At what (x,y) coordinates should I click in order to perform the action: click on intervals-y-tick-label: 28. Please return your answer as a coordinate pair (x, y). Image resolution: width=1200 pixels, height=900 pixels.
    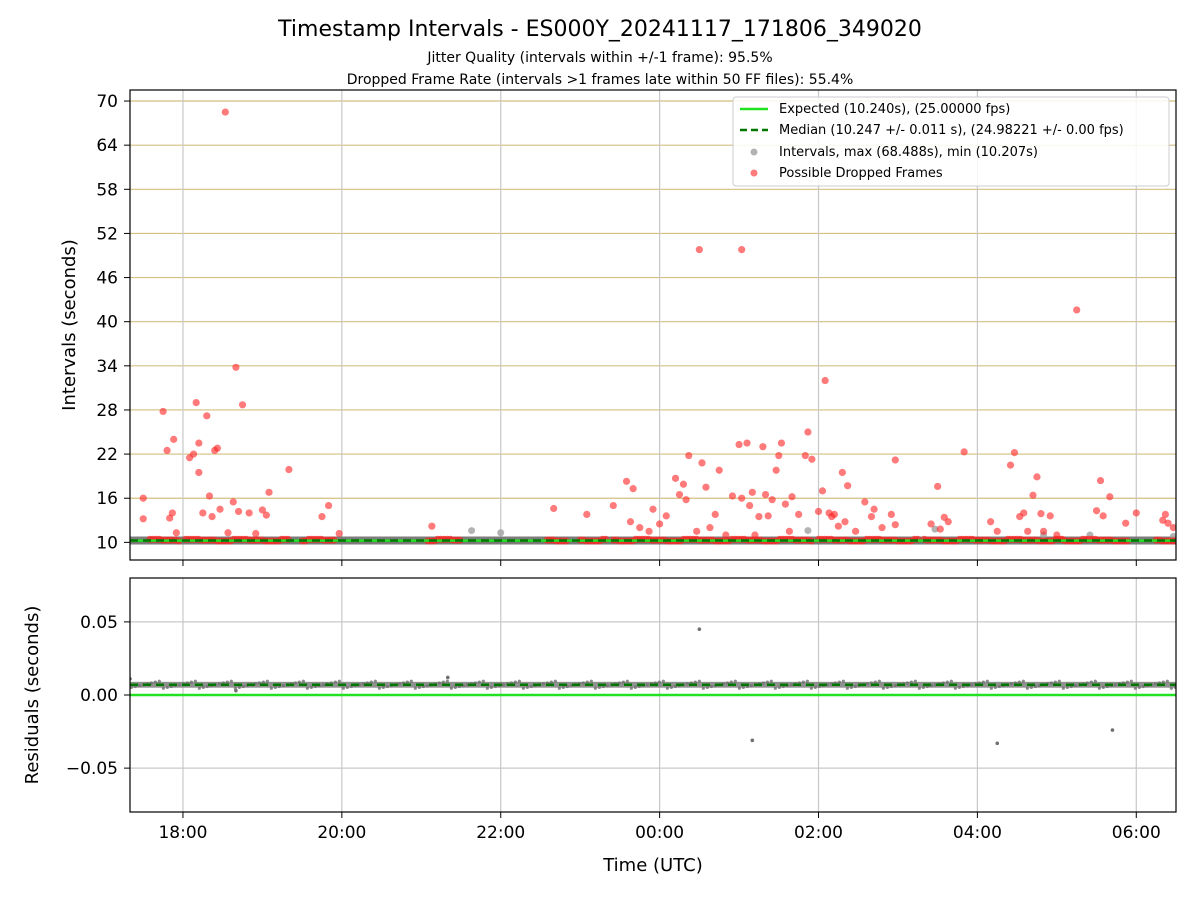
    Looking at the image, I should click on (107, 411).